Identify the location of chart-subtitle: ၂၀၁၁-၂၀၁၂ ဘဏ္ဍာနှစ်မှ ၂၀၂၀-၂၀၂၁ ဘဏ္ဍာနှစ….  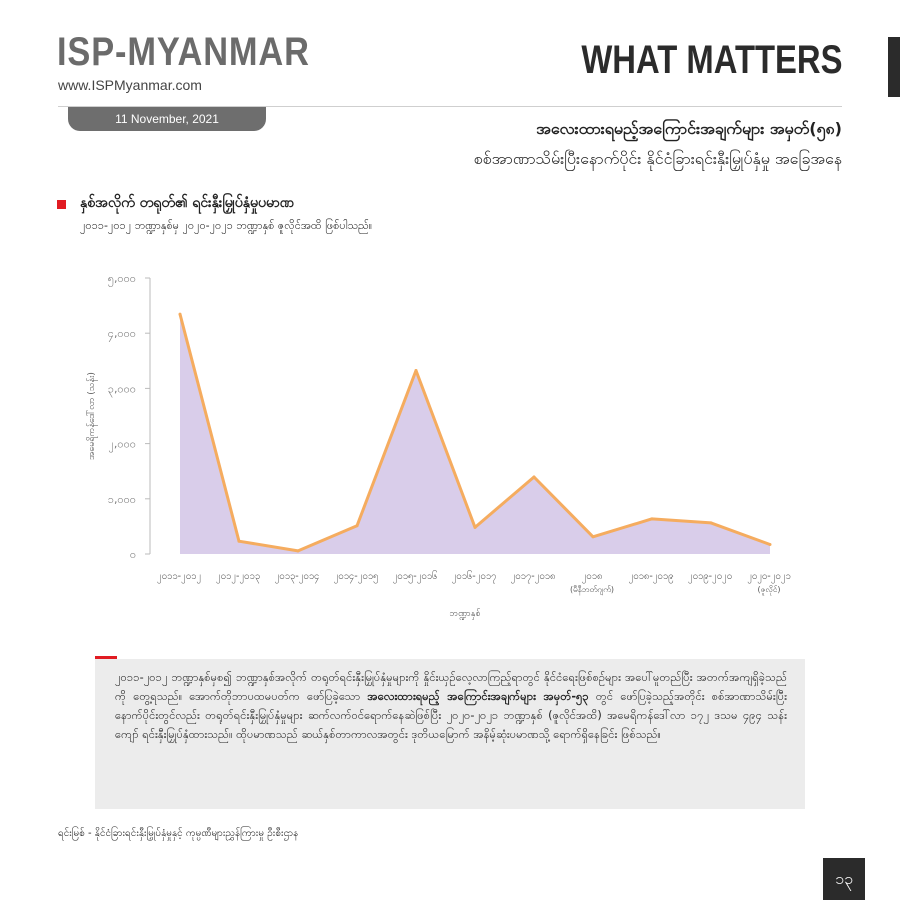
(226, 225).